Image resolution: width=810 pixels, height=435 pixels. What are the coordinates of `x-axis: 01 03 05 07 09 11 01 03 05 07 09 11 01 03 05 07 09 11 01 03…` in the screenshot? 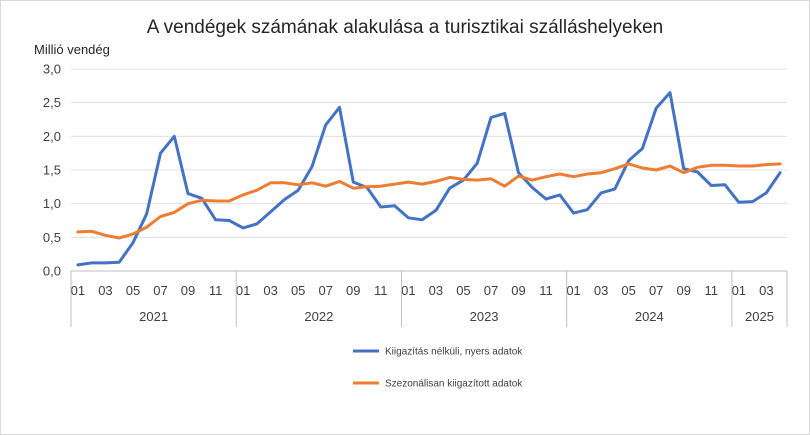 It's located at (429, 298).